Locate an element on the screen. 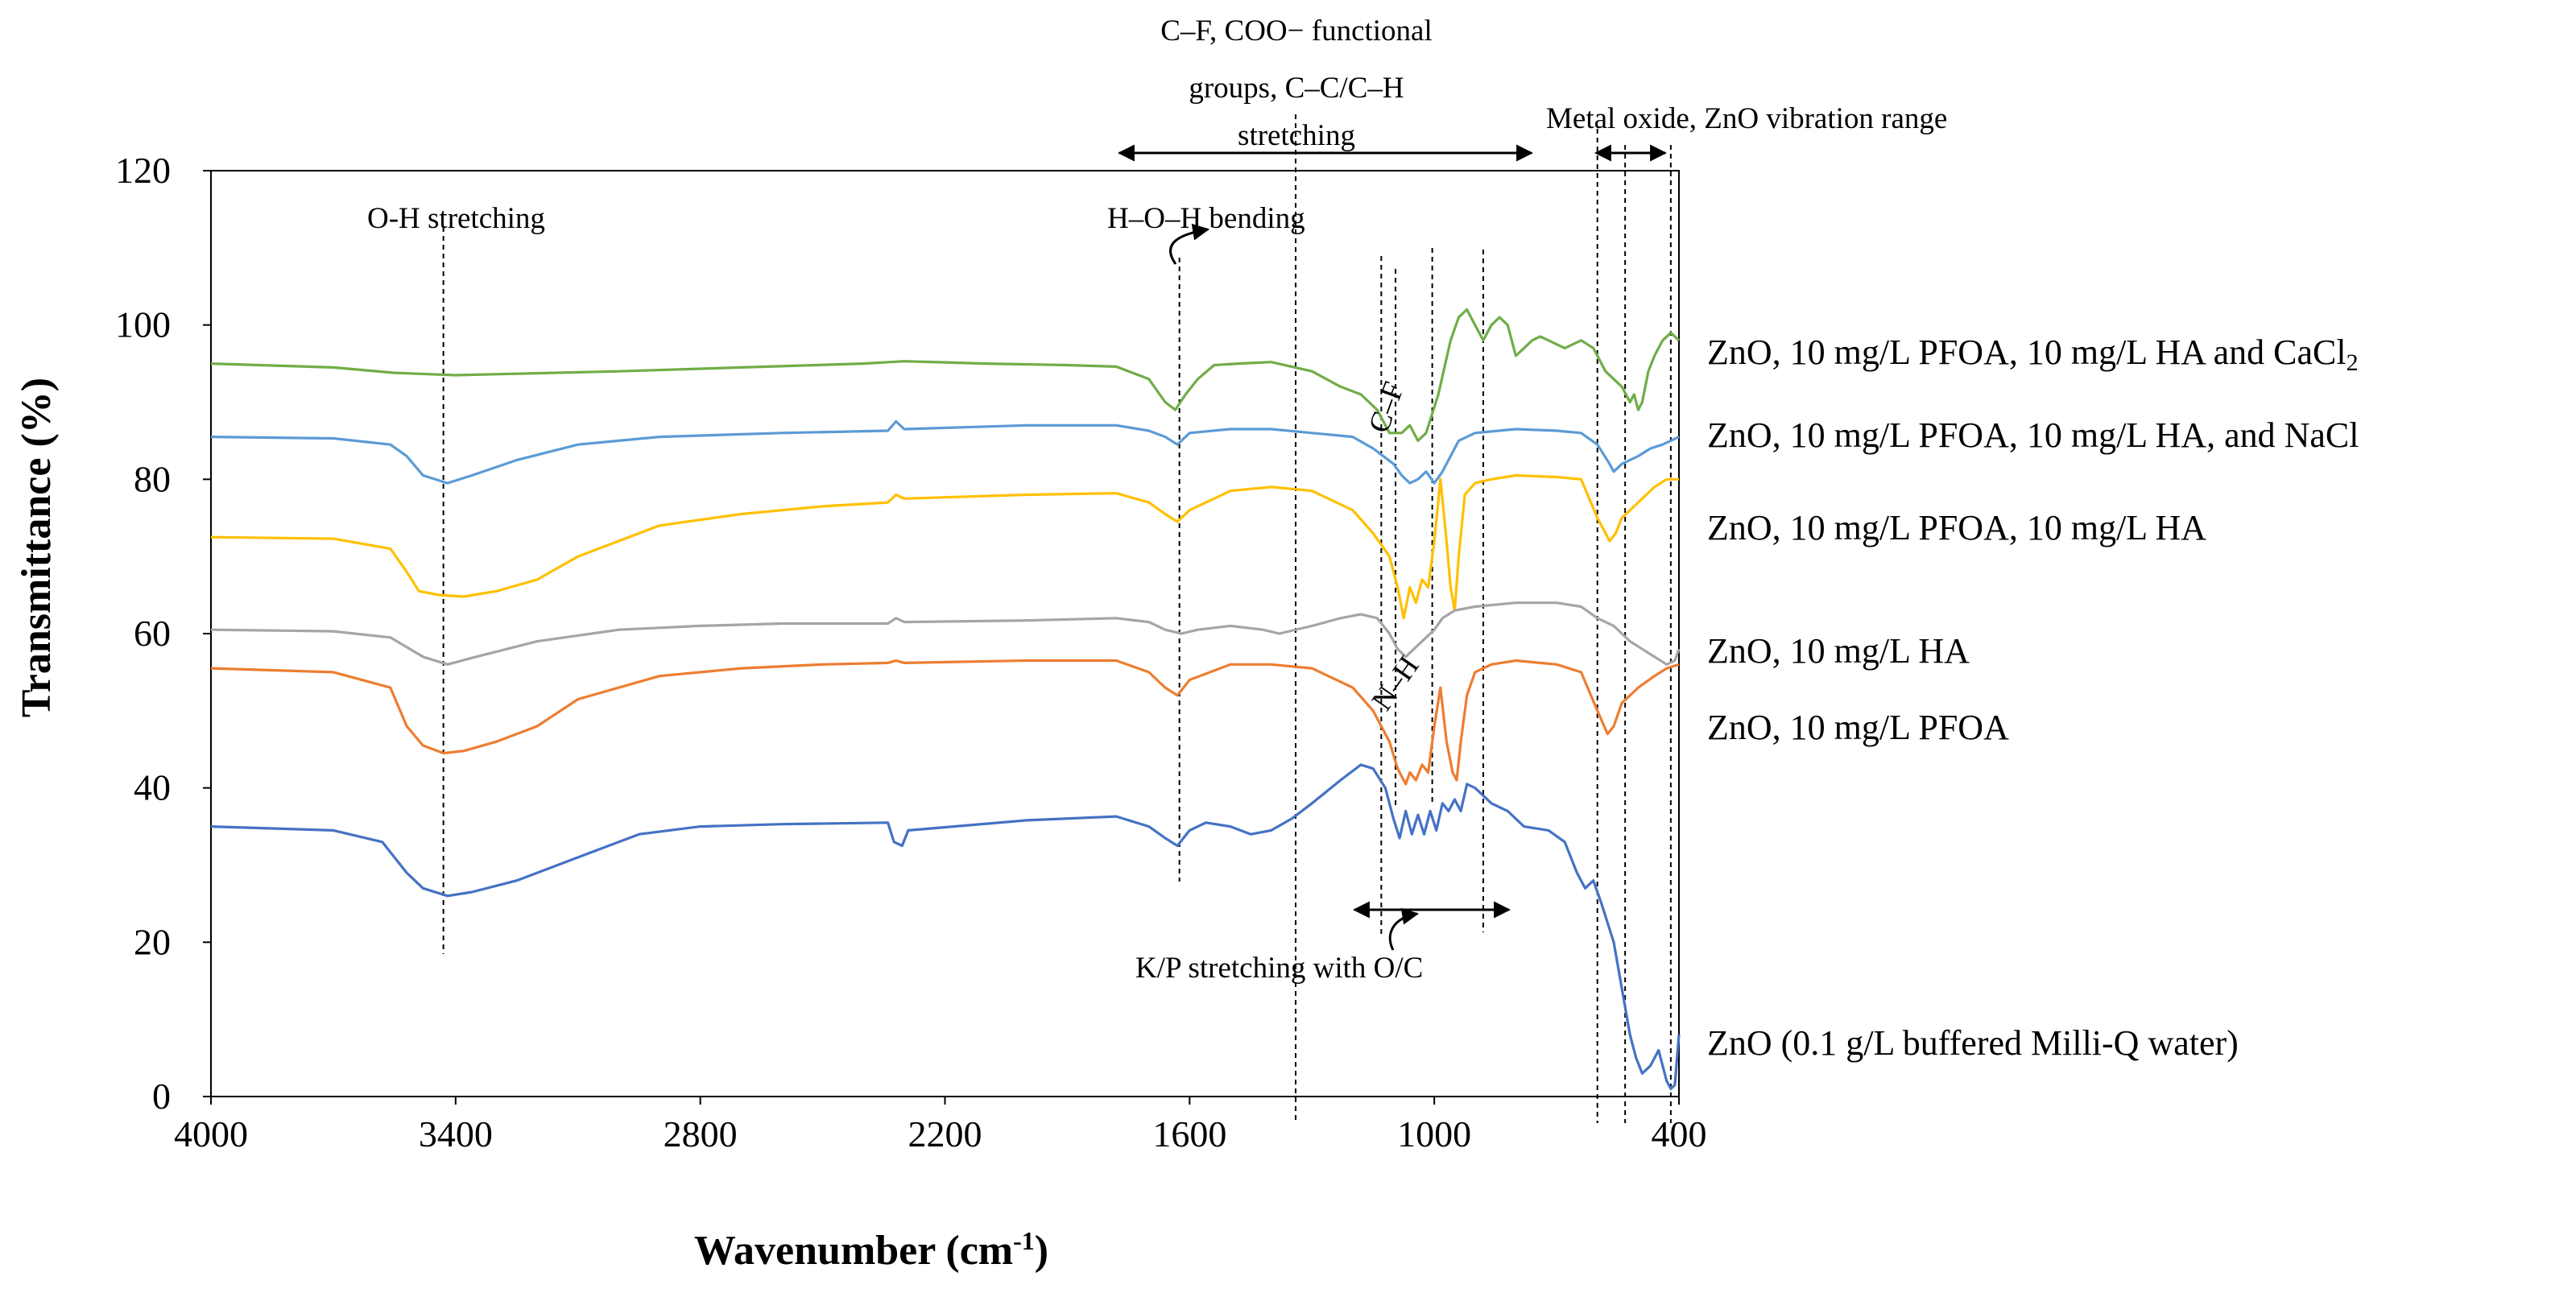 This screenshot has height=1297, width=2576. y-tick-label-40: 40 is located at coordinates (152, 787).